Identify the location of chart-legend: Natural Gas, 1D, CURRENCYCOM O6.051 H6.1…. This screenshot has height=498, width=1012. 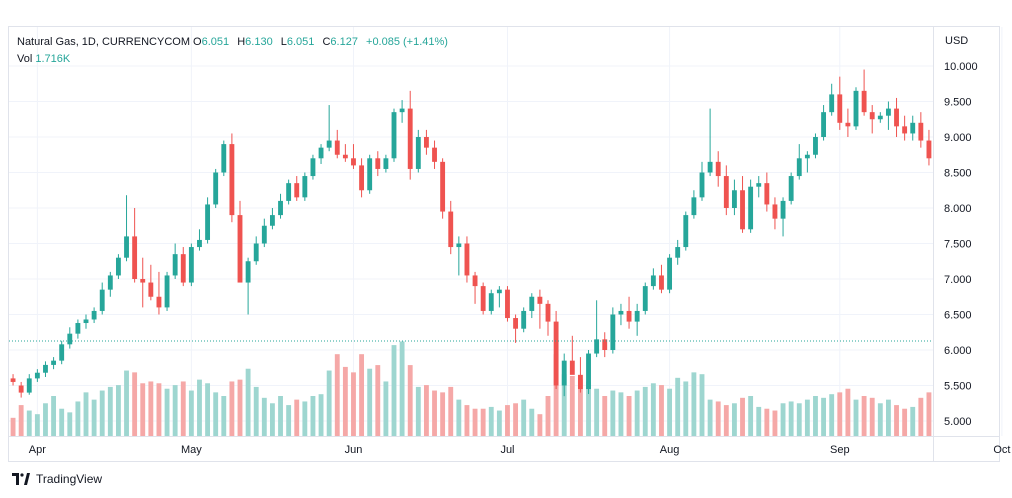
(232, 52).